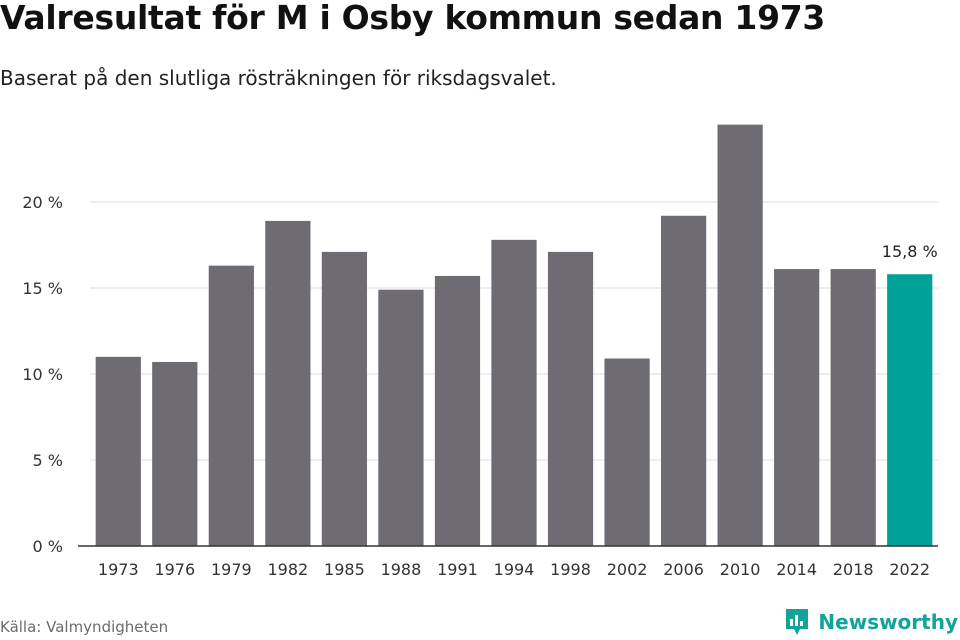 This screenshot has width=960, height=640. What do you see at coordinates (910, 251) in the screenshot?
I see `data-label: 15,8 %` at bounding box center [910, 251].